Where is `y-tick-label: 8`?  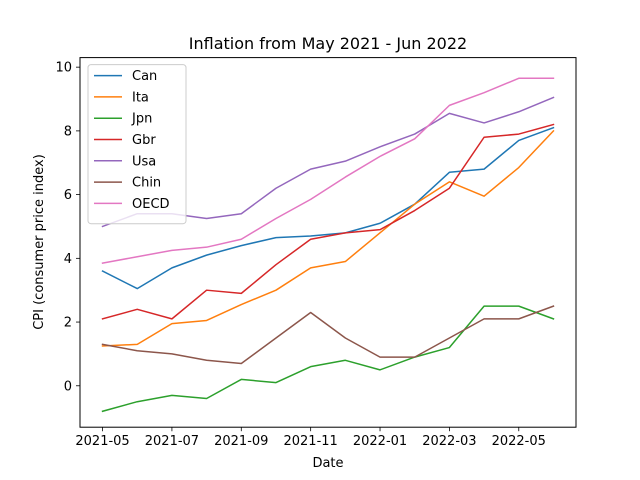
y-tick-label: 8 is located at coordinates (68, 131).